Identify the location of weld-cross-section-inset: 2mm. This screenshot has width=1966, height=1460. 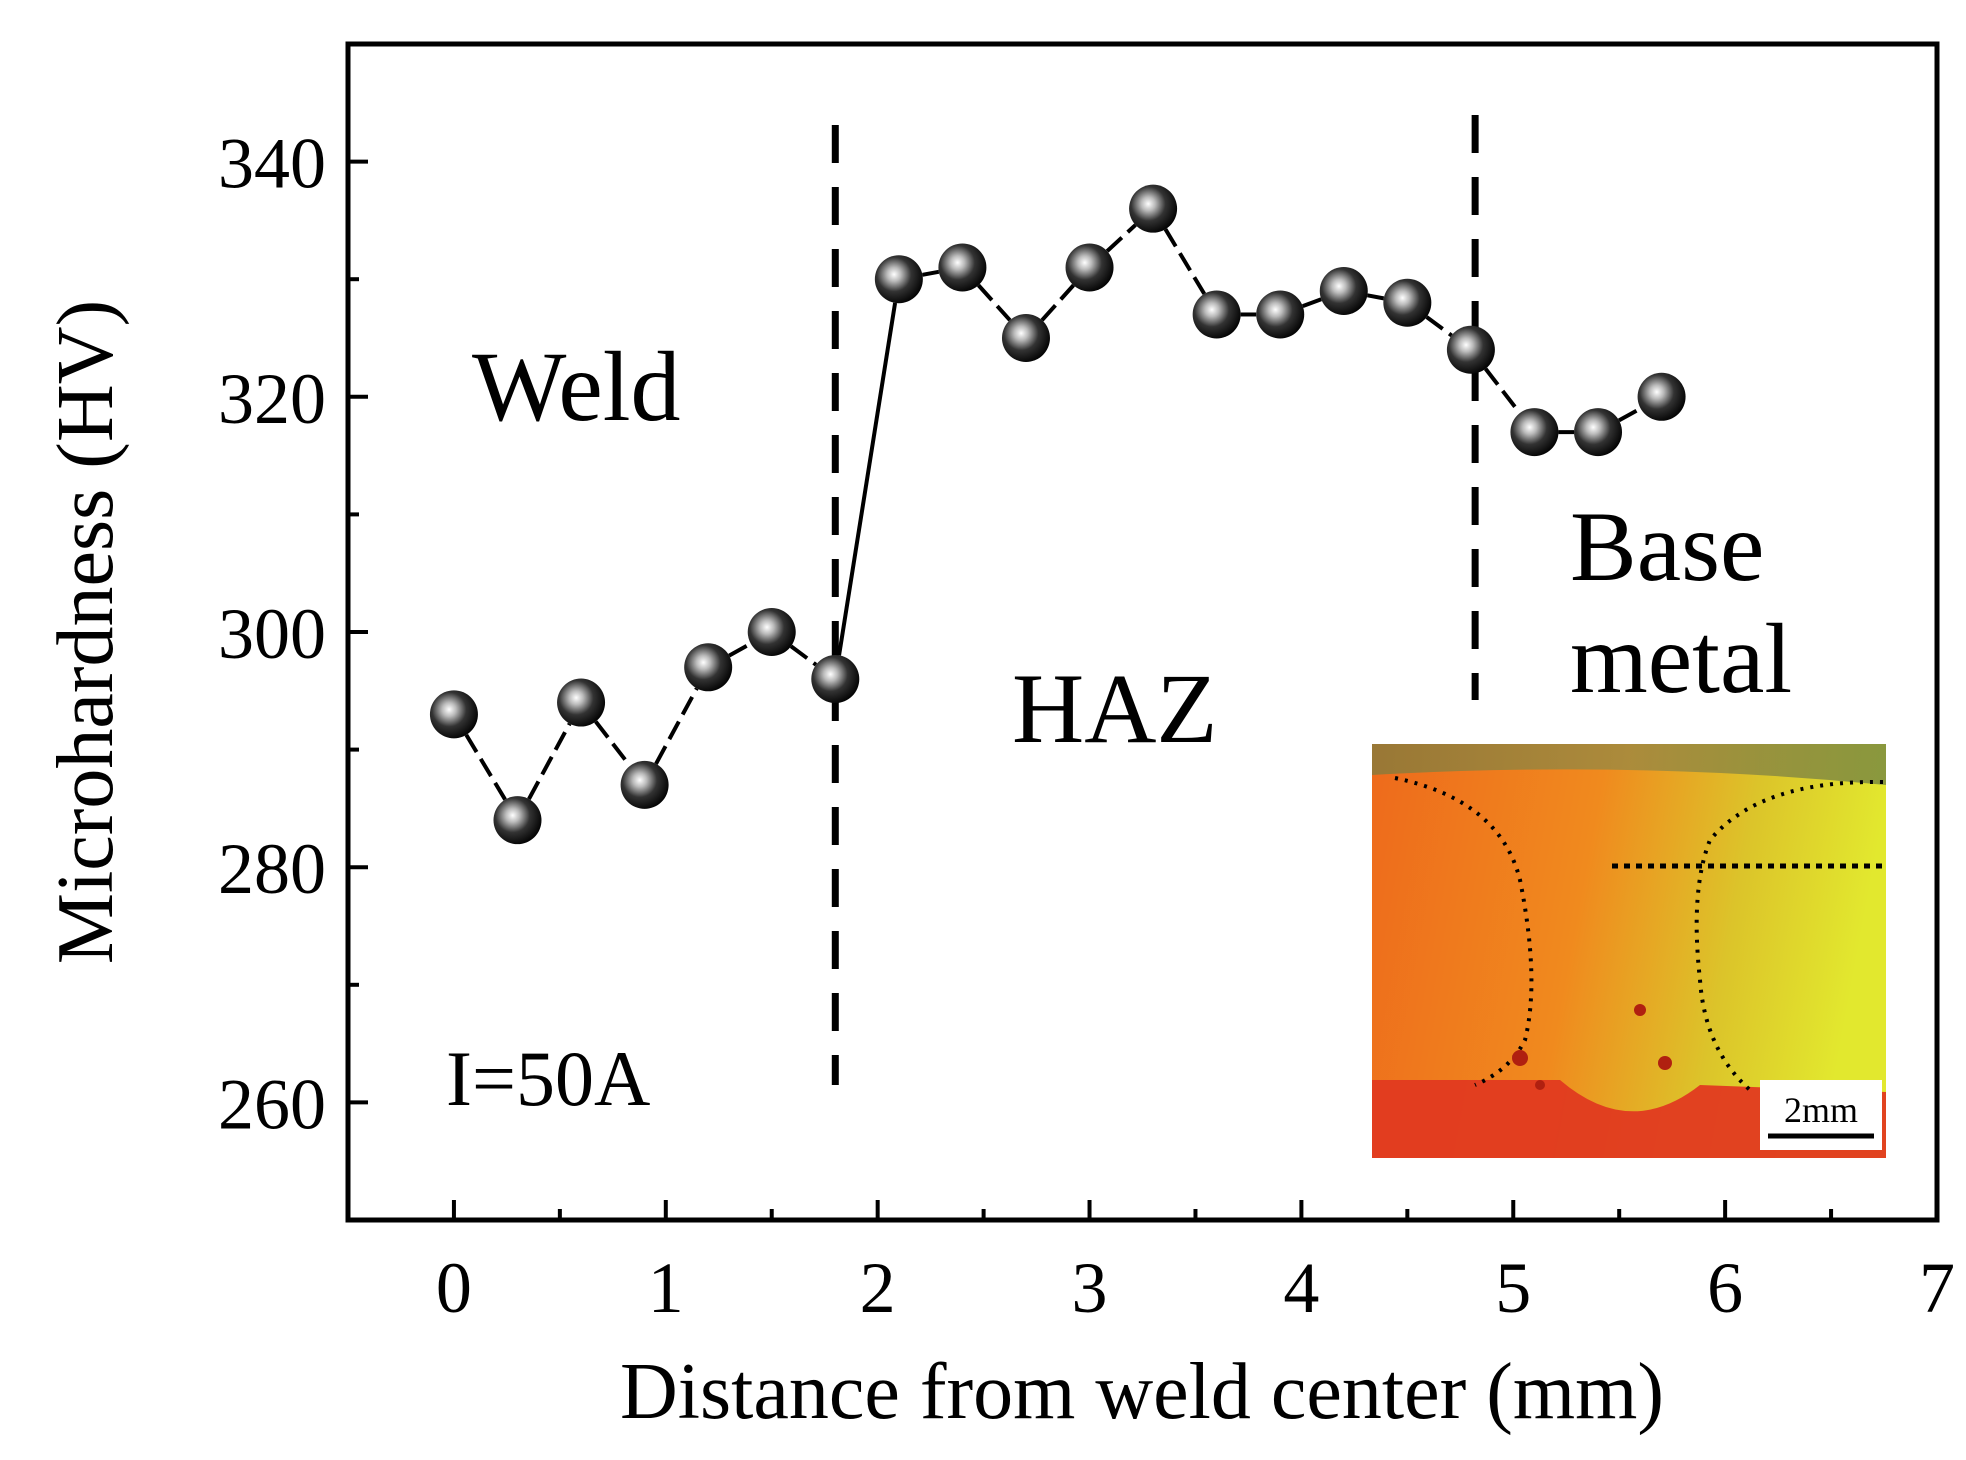
(1629, 951).